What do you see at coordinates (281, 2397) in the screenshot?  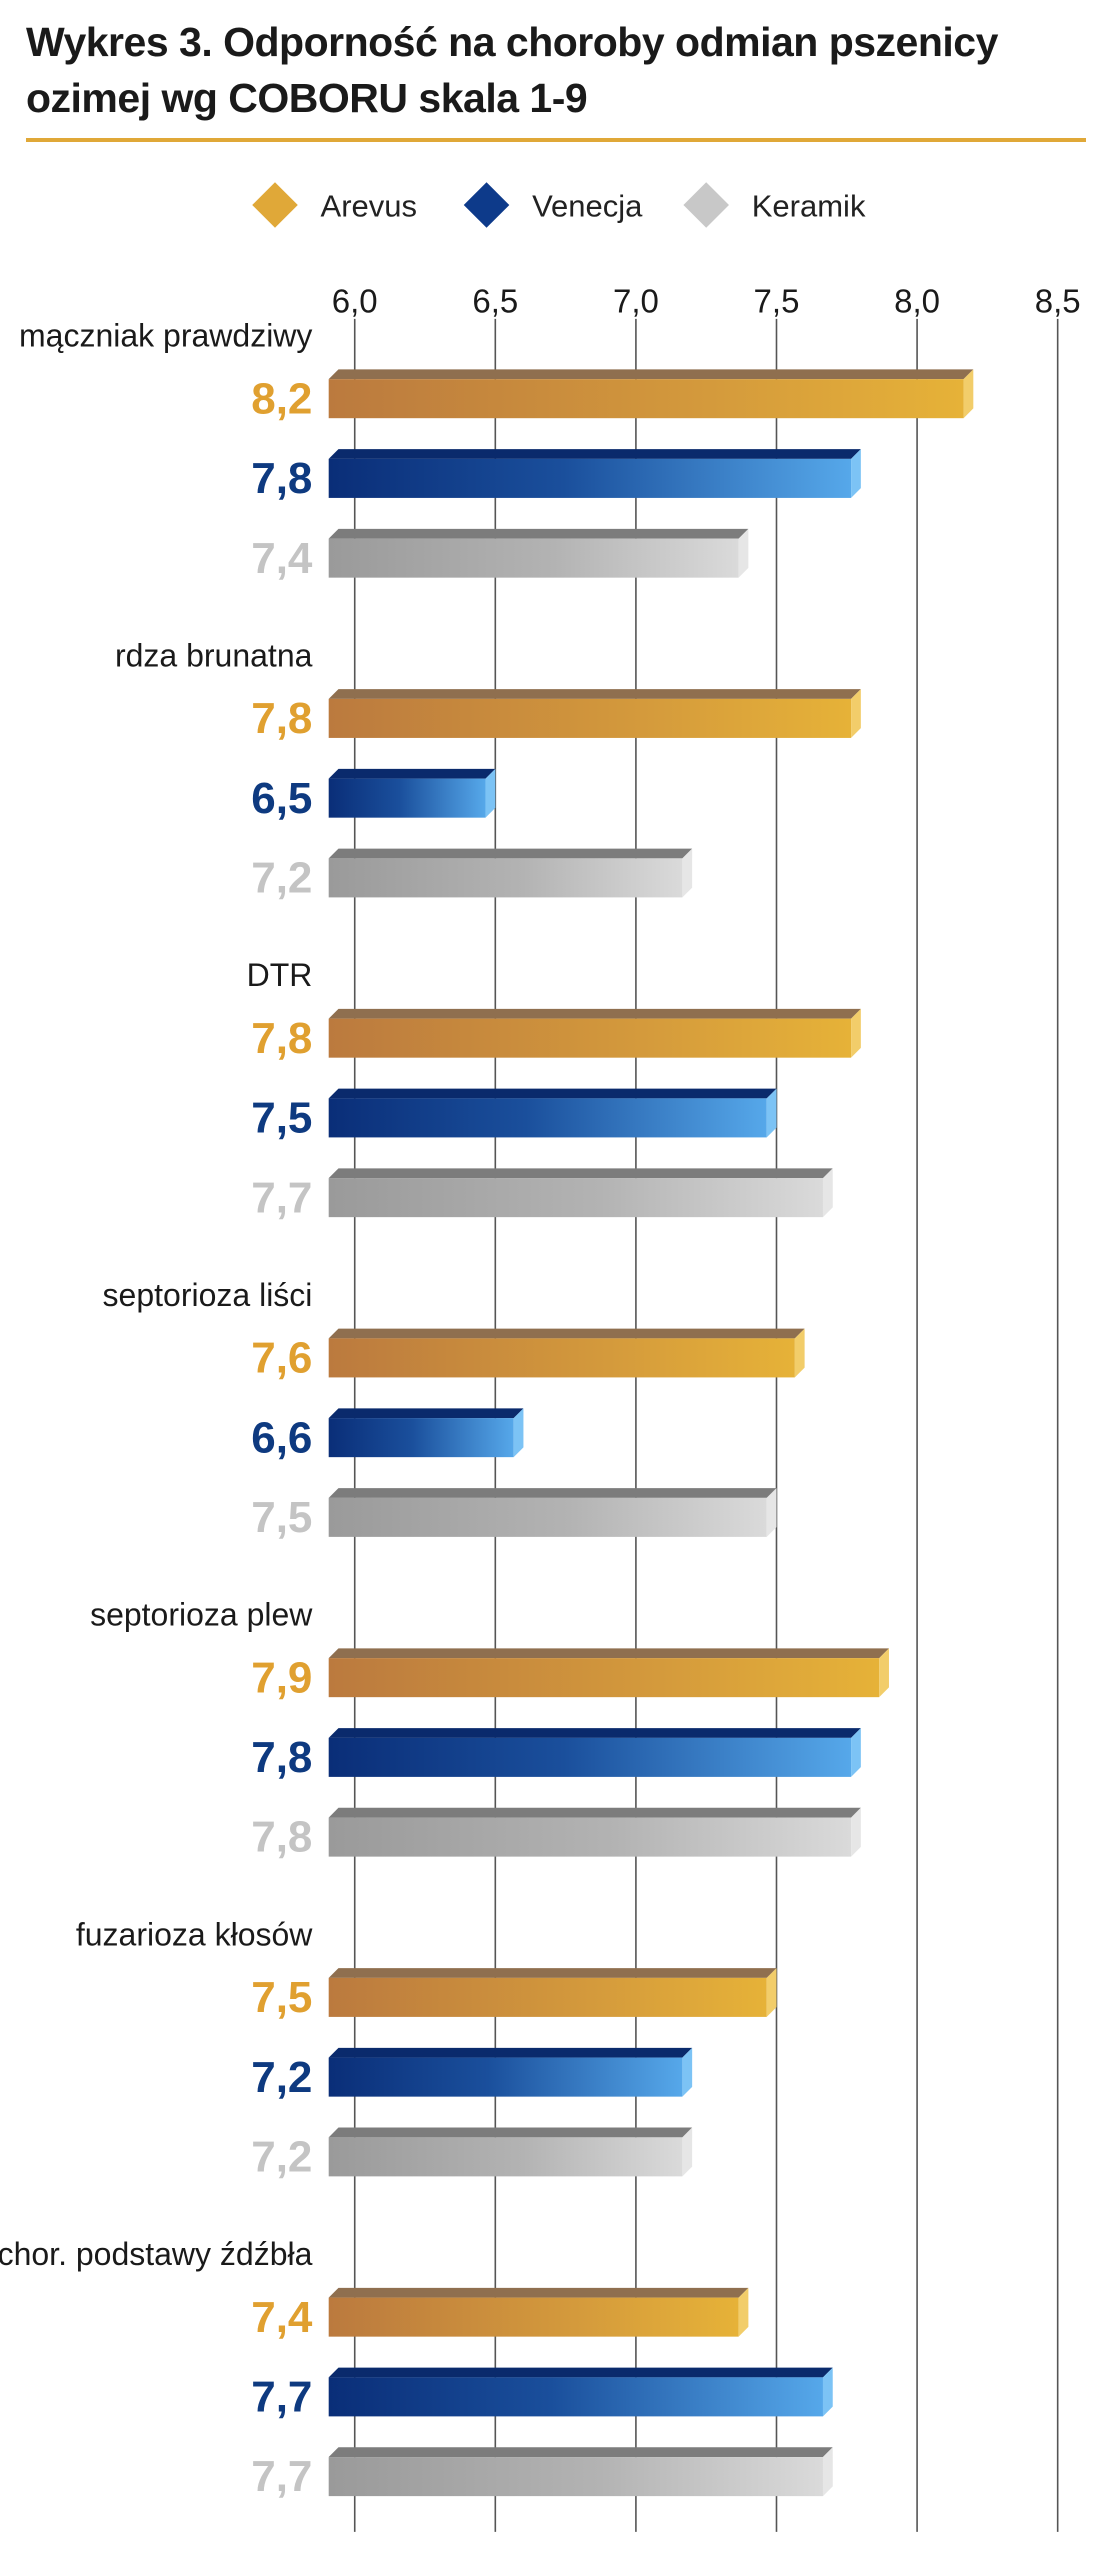 I see `value-label-venecja: 7,7` at bounding box center [281, 2397].